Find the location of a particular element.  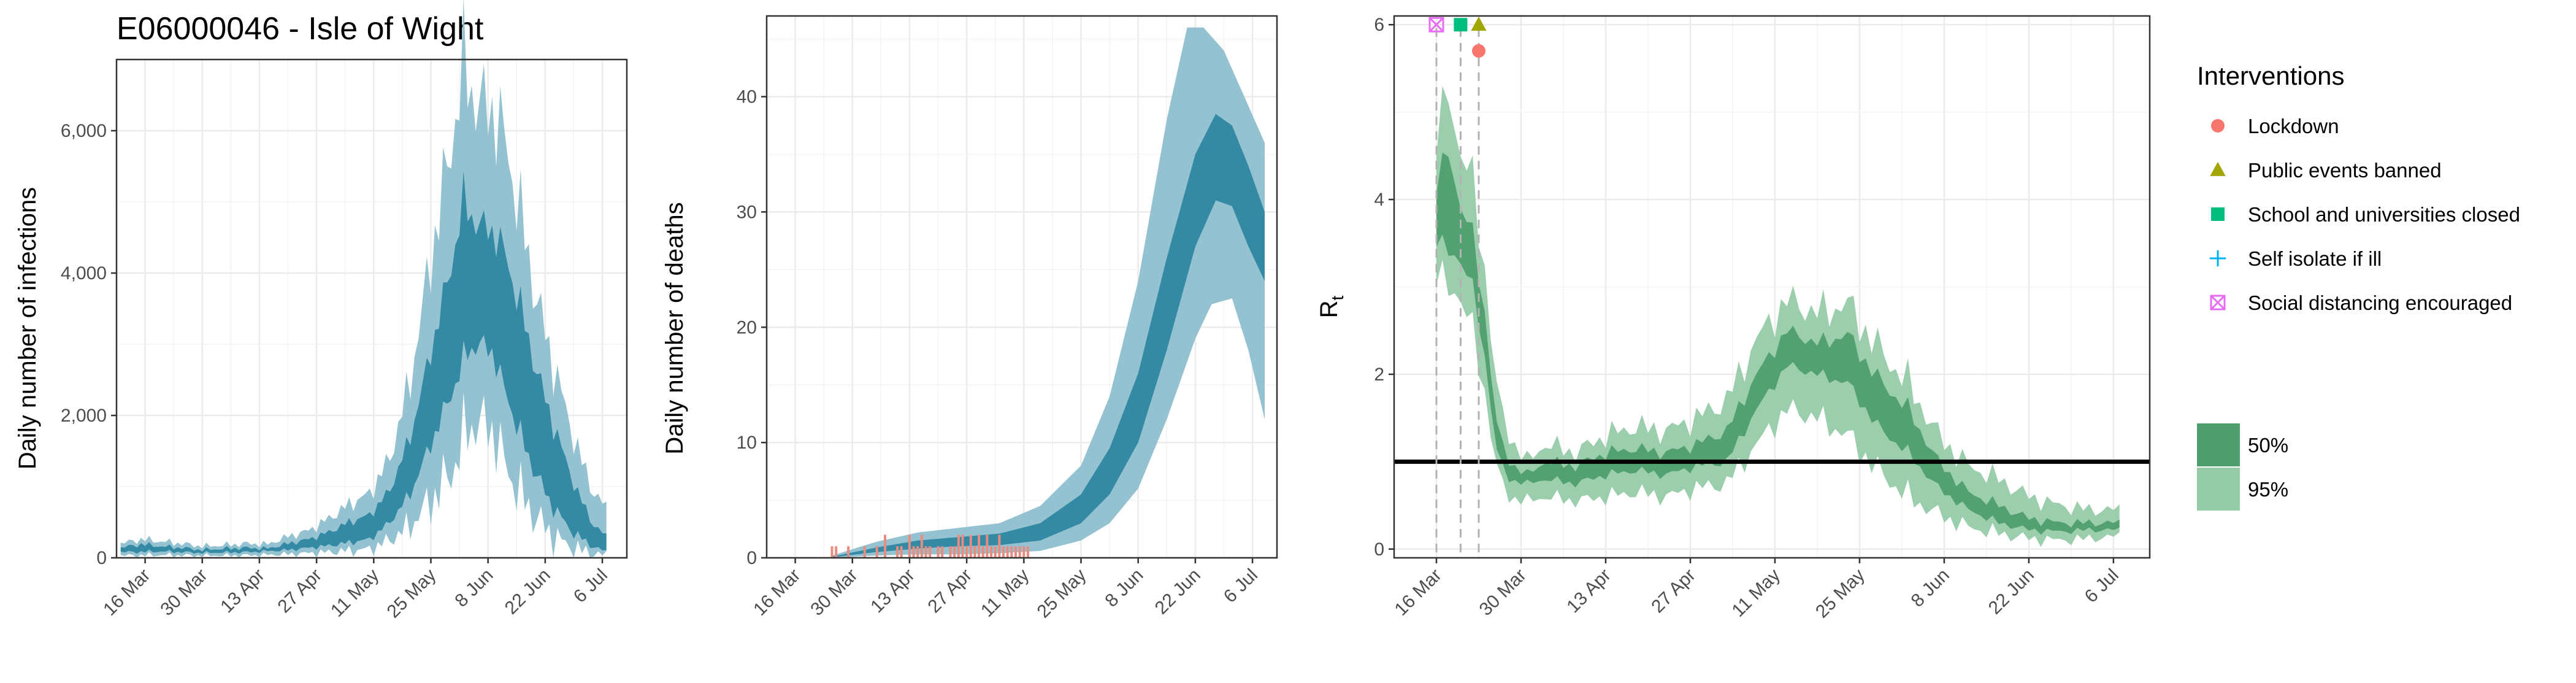

legend-bands: 50% 95% is located at coordinates (2242, 467).